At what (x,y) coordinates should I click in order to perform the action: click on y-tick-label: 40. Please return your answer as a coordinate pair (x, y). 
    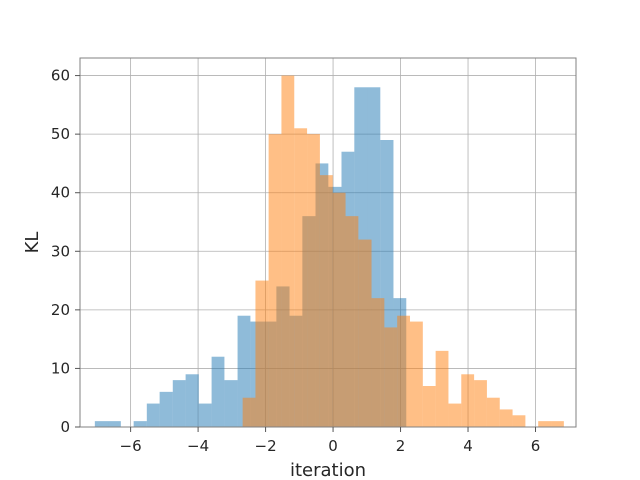
    Looking at the image, I should click on (60, 193).